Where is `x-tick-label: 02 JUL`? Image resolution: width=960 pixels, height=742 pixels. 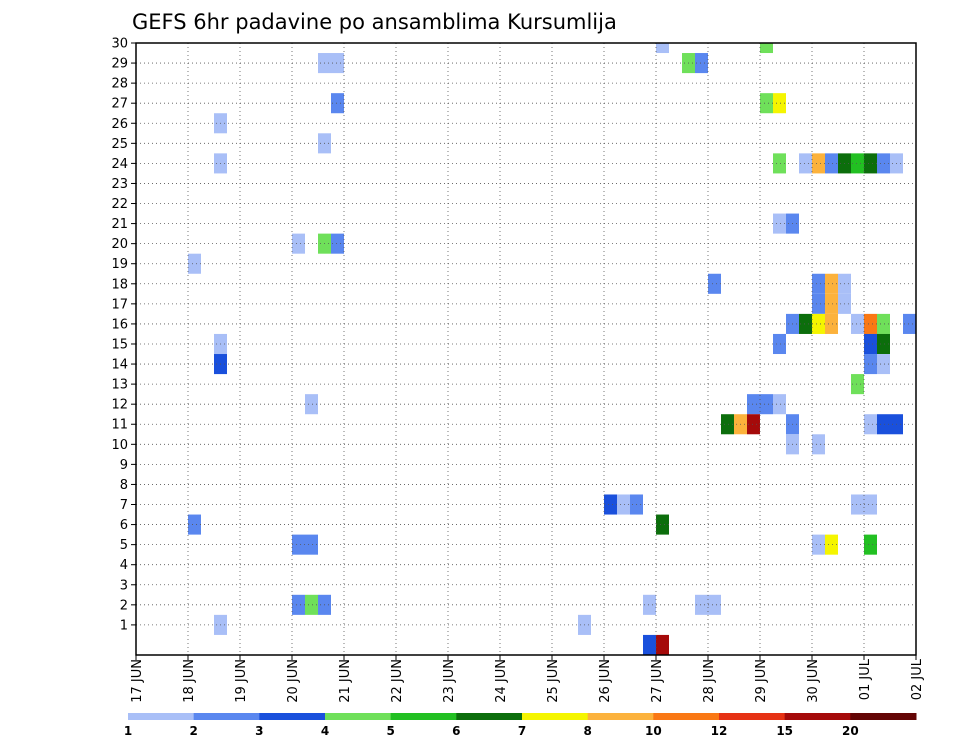
x-tick-label: 02 JUL is located at coordinates (917, 679).